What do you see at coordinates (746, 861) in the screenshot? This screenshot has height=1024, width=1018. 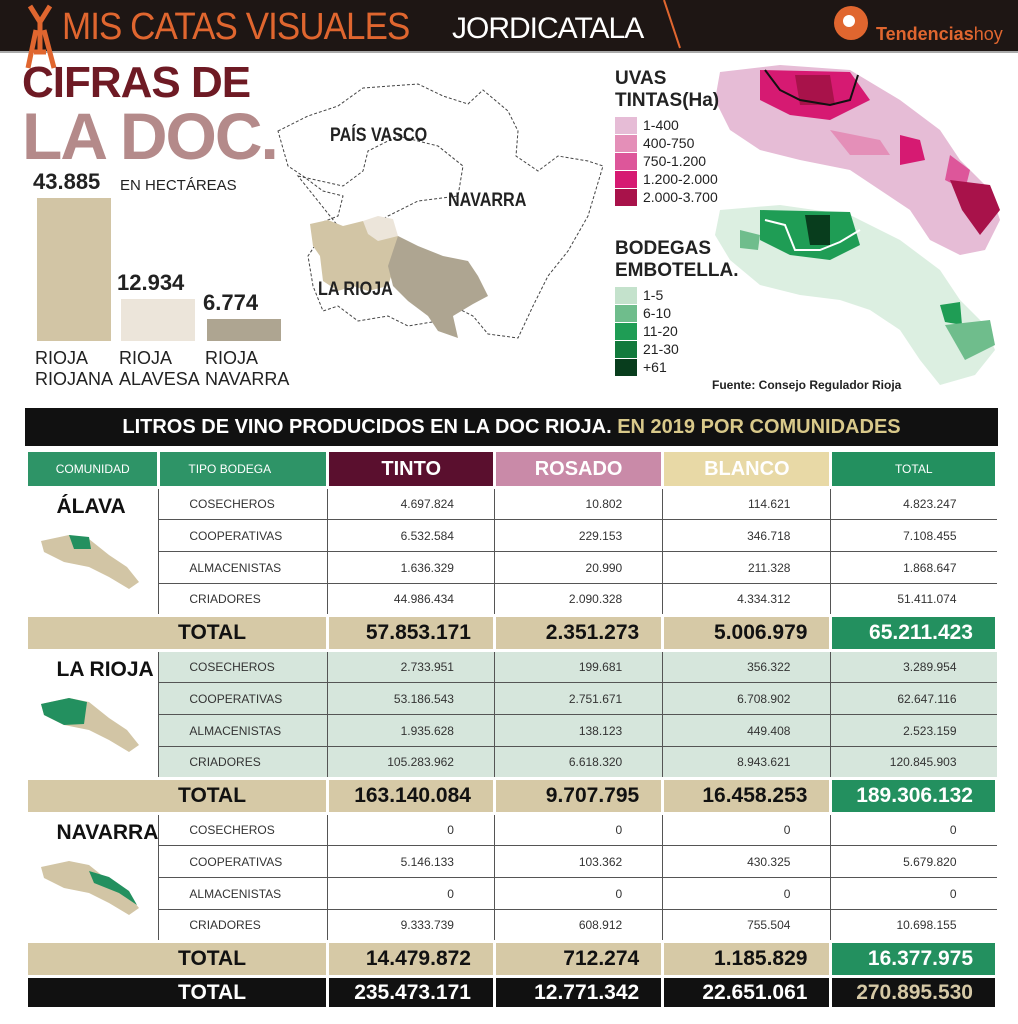 I see `value-cell: 430.325` at bounding box center [746, 861].